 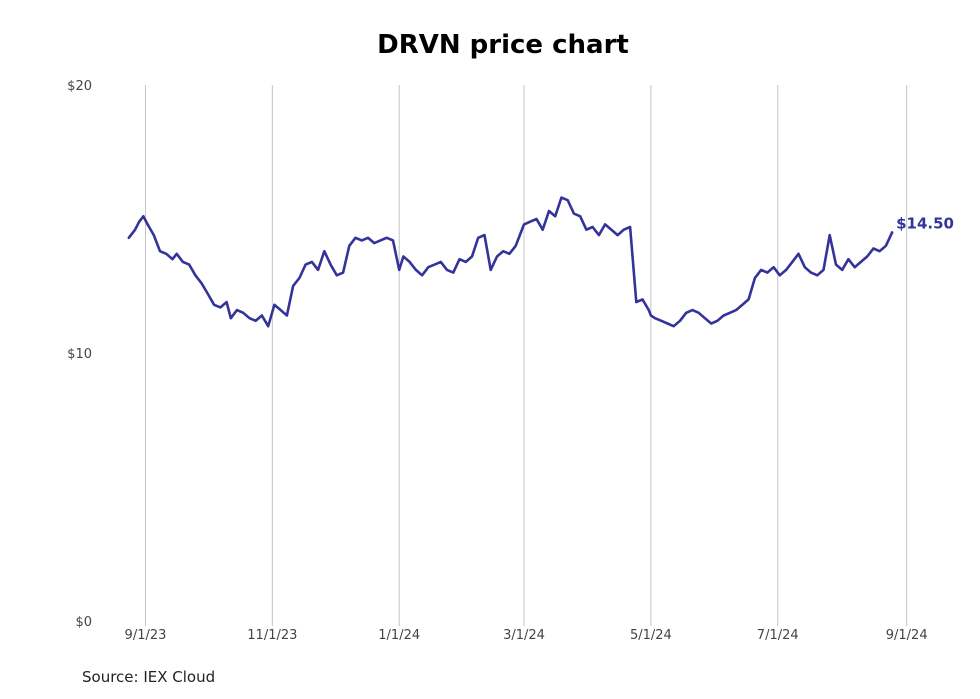 What do you see at coordinates (907, 635) in the screenshot?
I see `x-tick-label: 9/1/24` at bounding box center [907, 635].